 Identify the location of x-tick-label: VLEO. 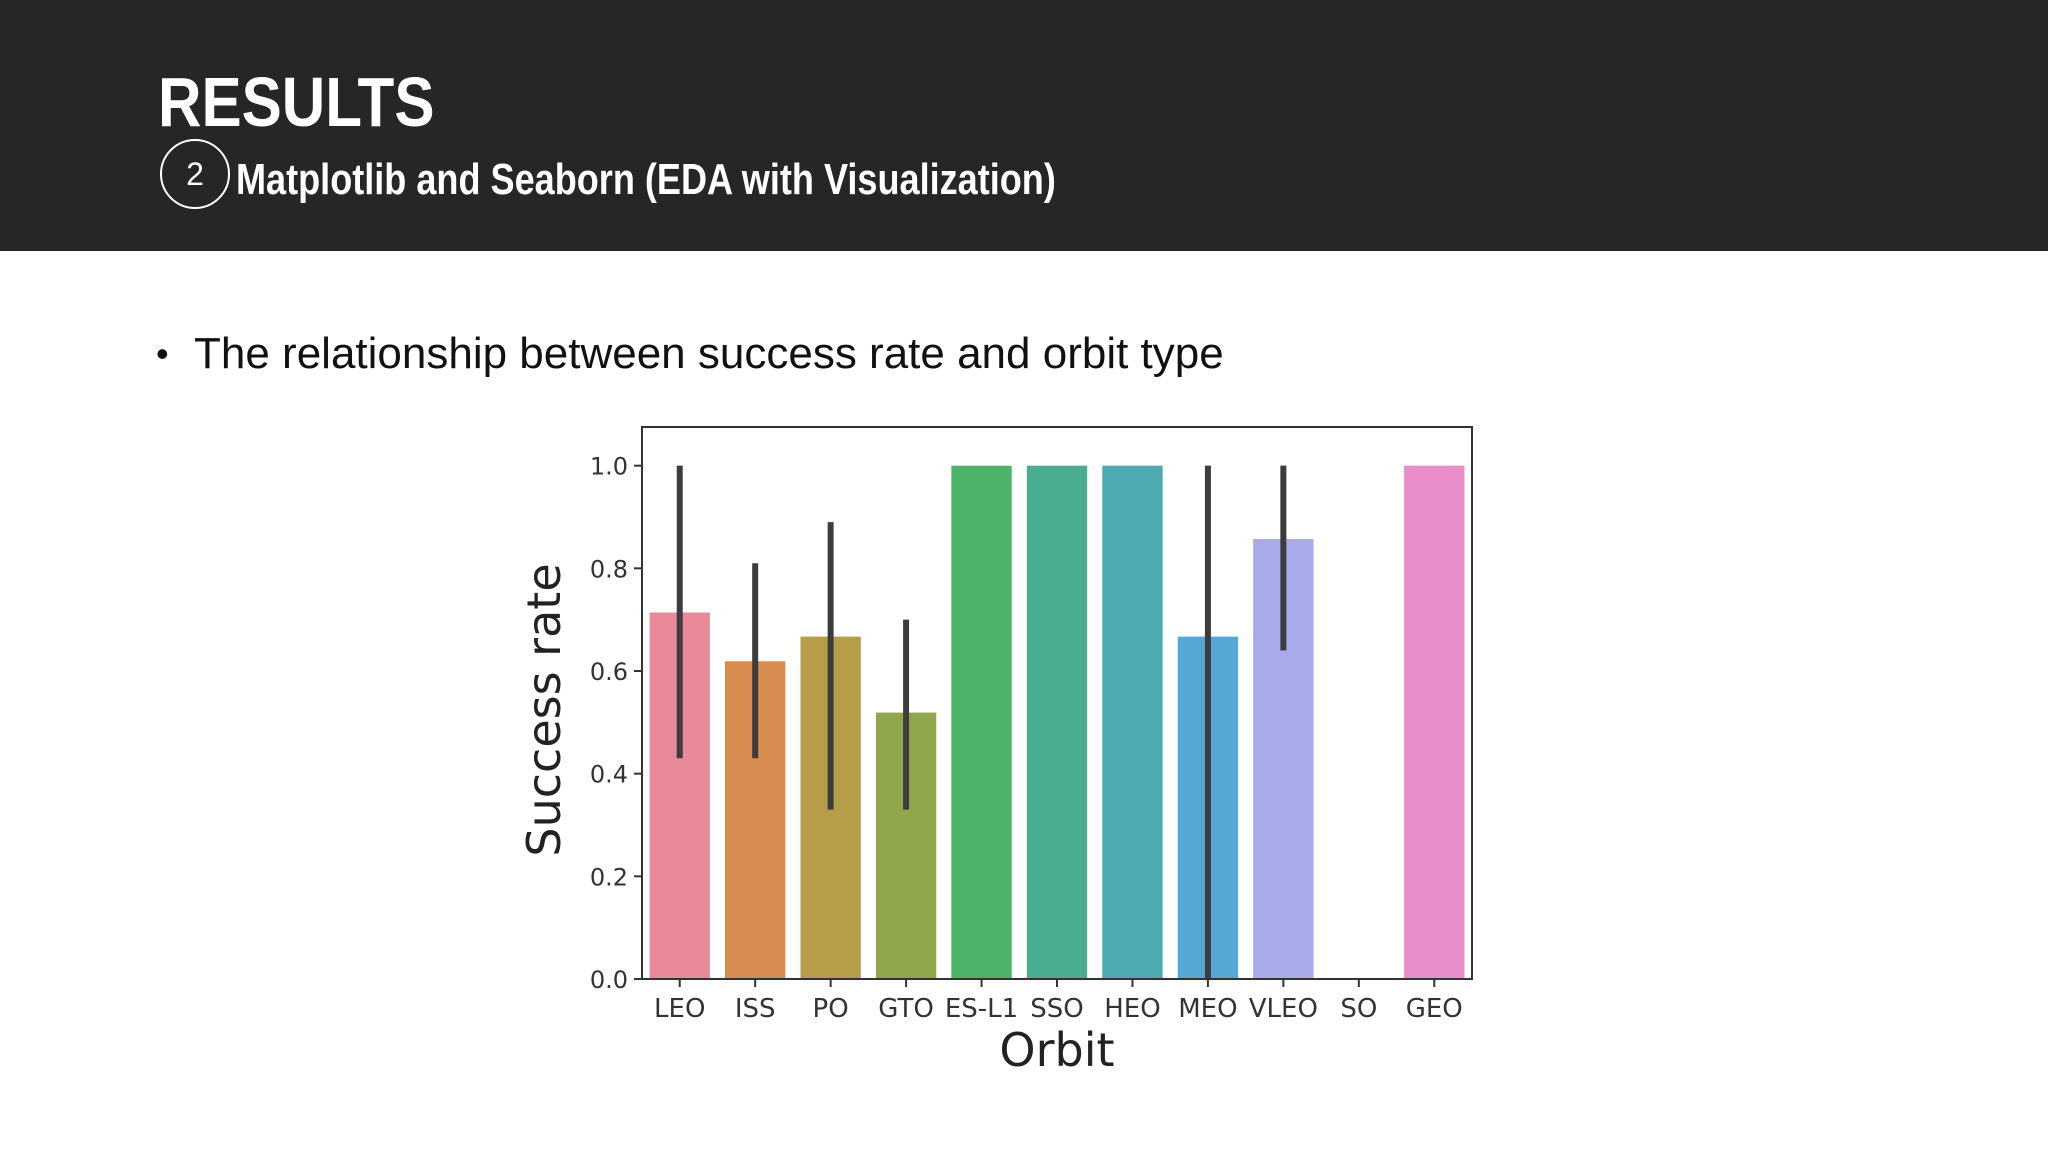
(1283, 1009).